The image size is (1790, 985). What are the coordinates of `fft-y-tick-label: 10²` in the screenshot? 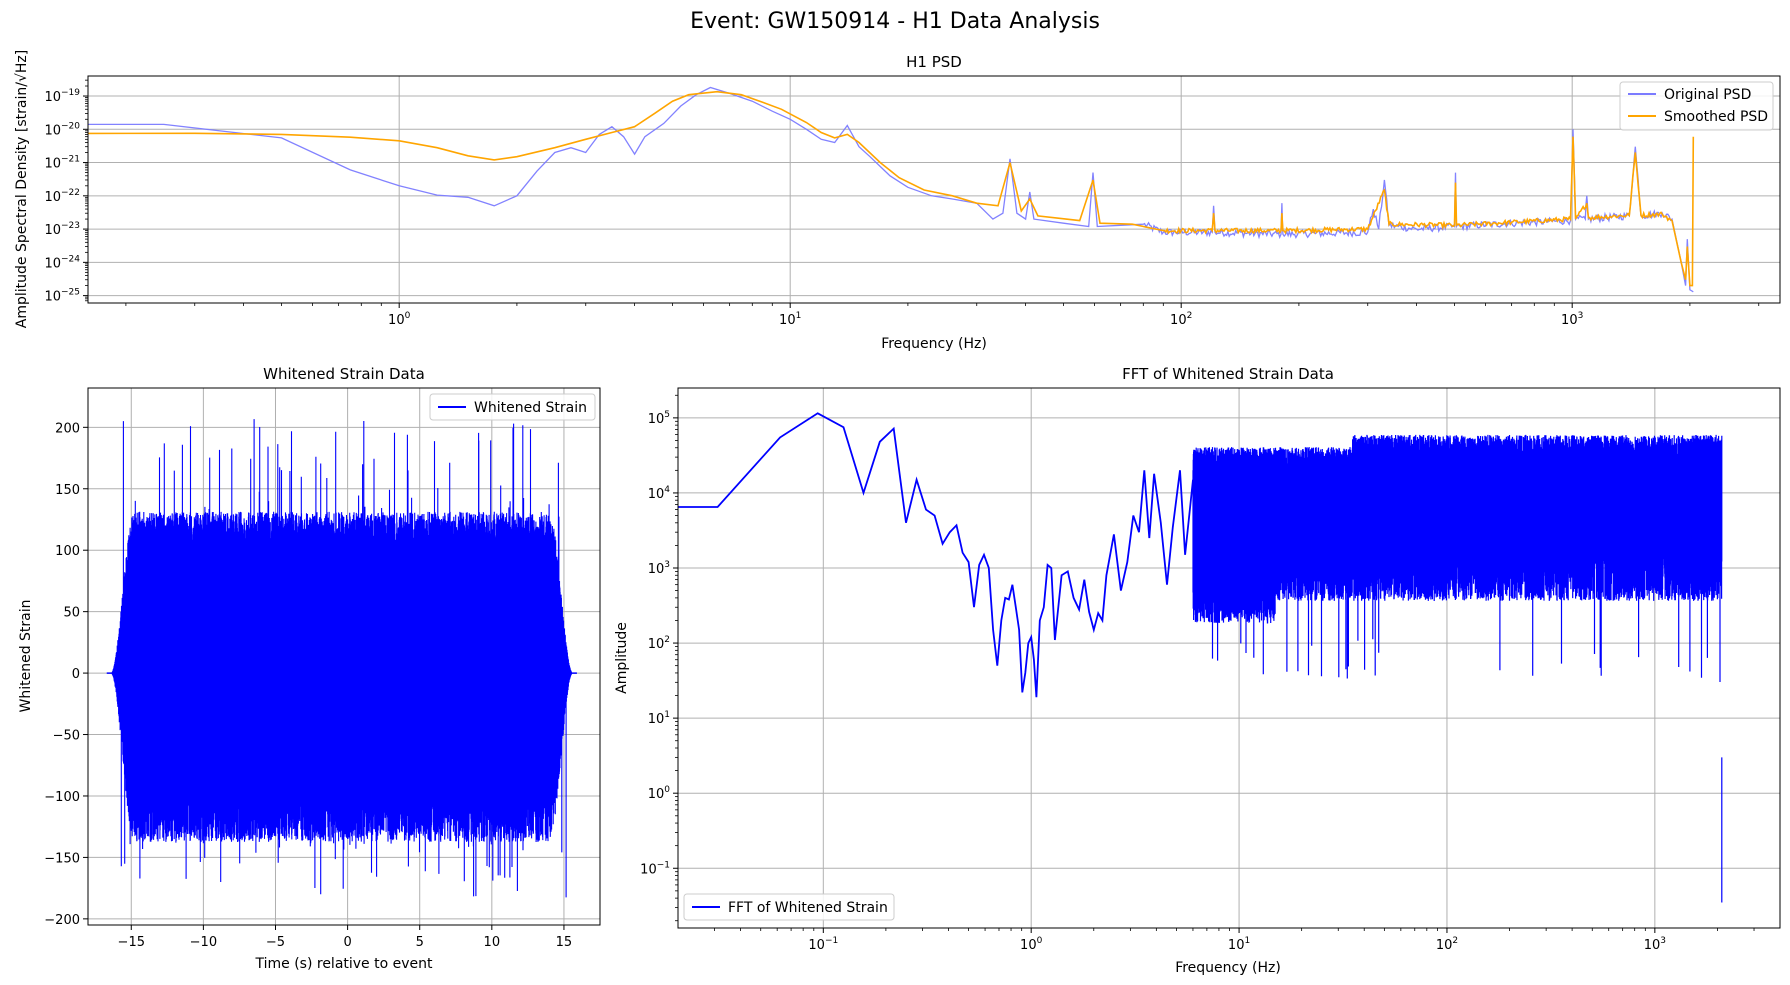 It's located at (659, 643).